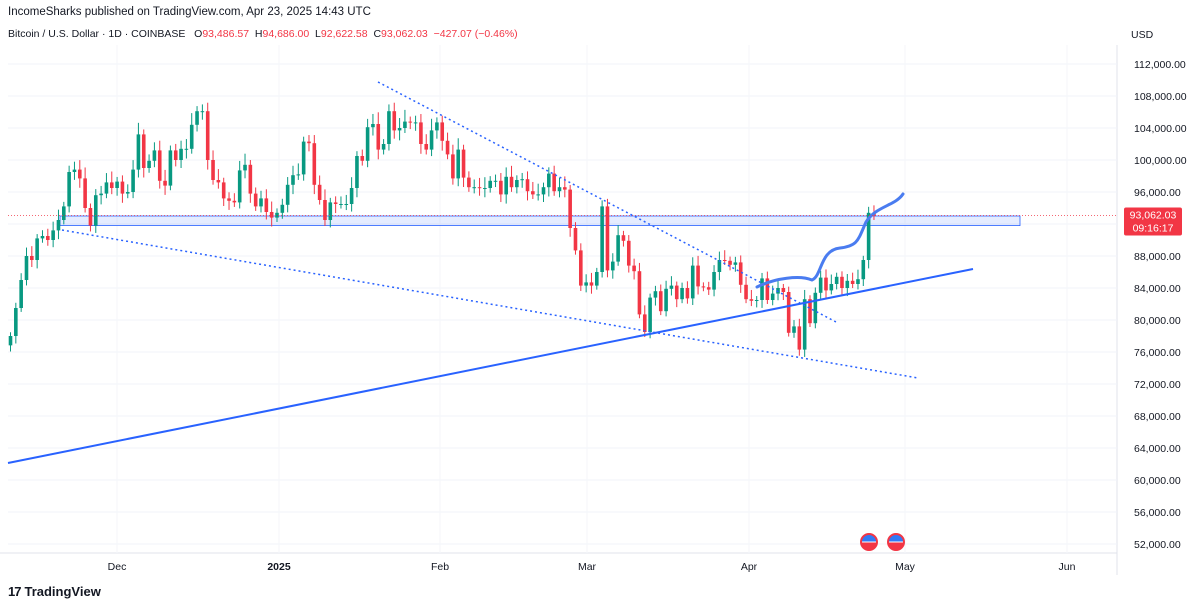 The height and width of the screenshot is (606, 1200). Describe the element at coordinates (1157, 257) in the screenshot. I see `y-tick-label: 88,000.00` at that location.